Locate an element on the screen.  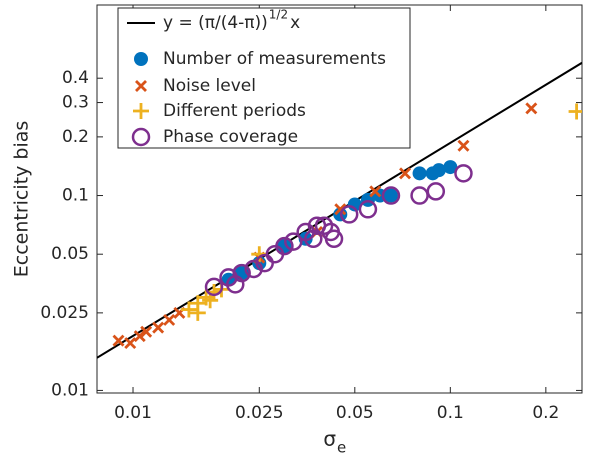
y-tick-label: 0.1 is located at coordinates (75, 196).